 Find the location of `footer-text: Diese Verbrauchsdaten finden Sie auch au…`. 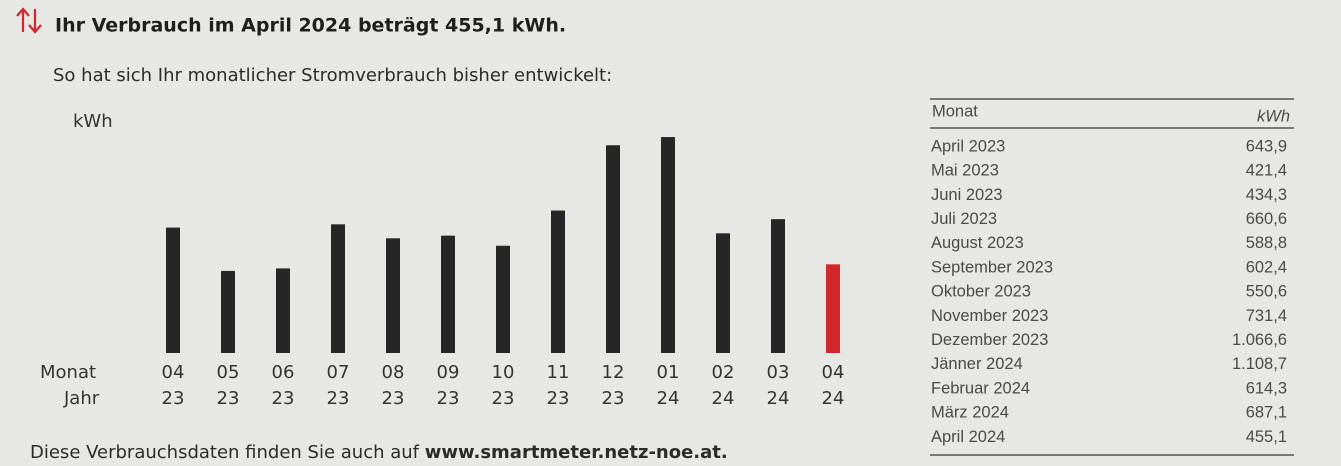

footer-text: Diese Verbrauchsdaten finden Sie auch au… is located at coordinates (225, 452).